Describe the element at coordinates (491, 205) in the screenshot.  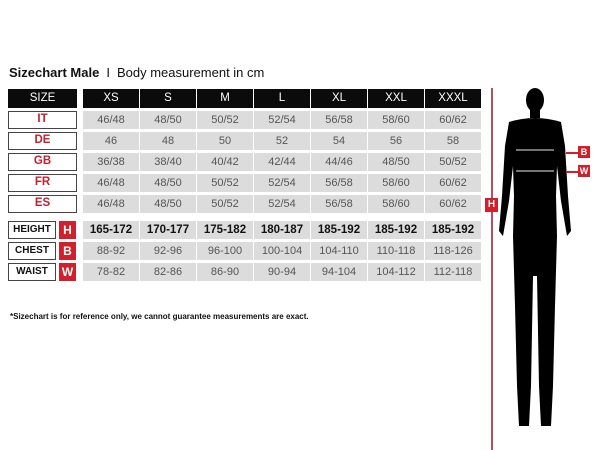
I see `height-badge: H` at that location.